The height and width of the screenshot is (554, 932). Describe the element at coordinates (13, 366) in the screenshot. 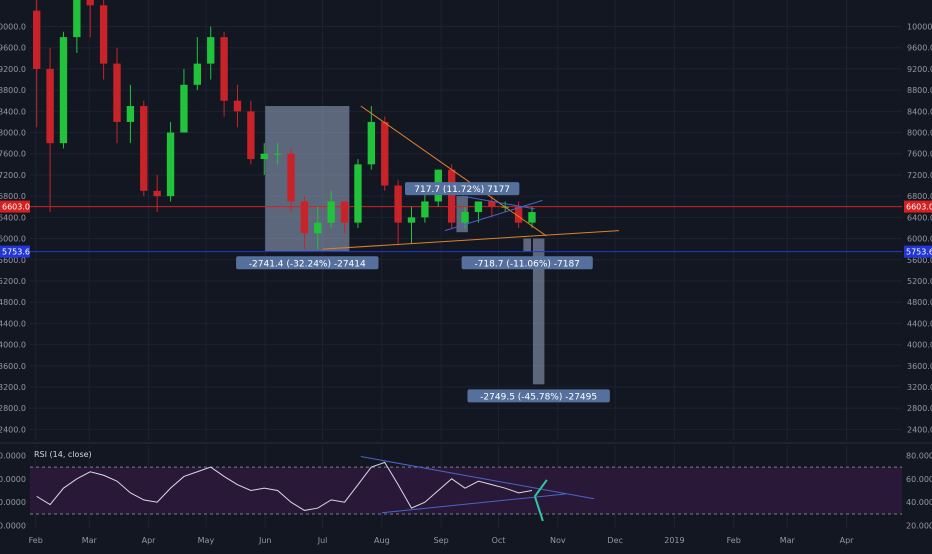

I see `price-tick-label-left: 3600.0` at that location.